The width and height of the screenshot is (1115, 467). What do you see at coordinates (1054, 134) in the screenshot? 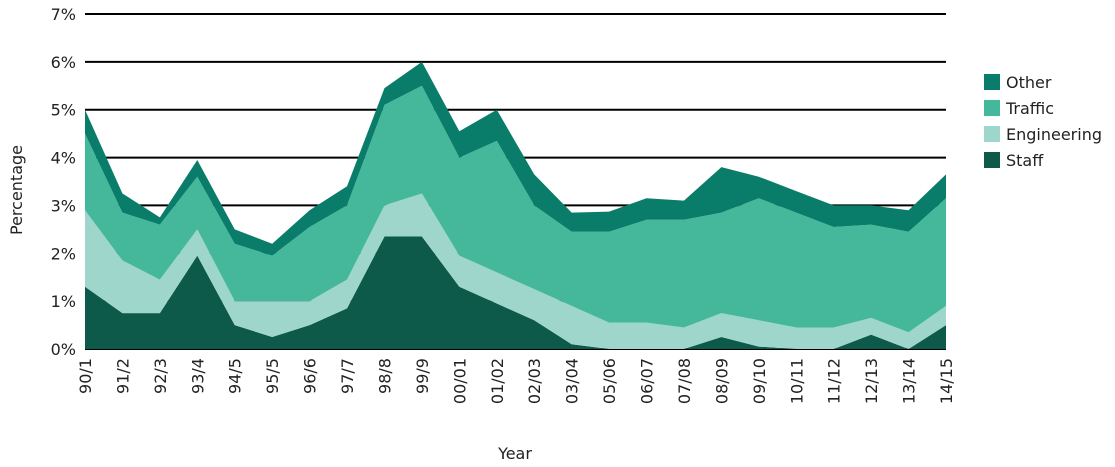
I see `legend-label: Engineering` at bounding box center [1054, 134].